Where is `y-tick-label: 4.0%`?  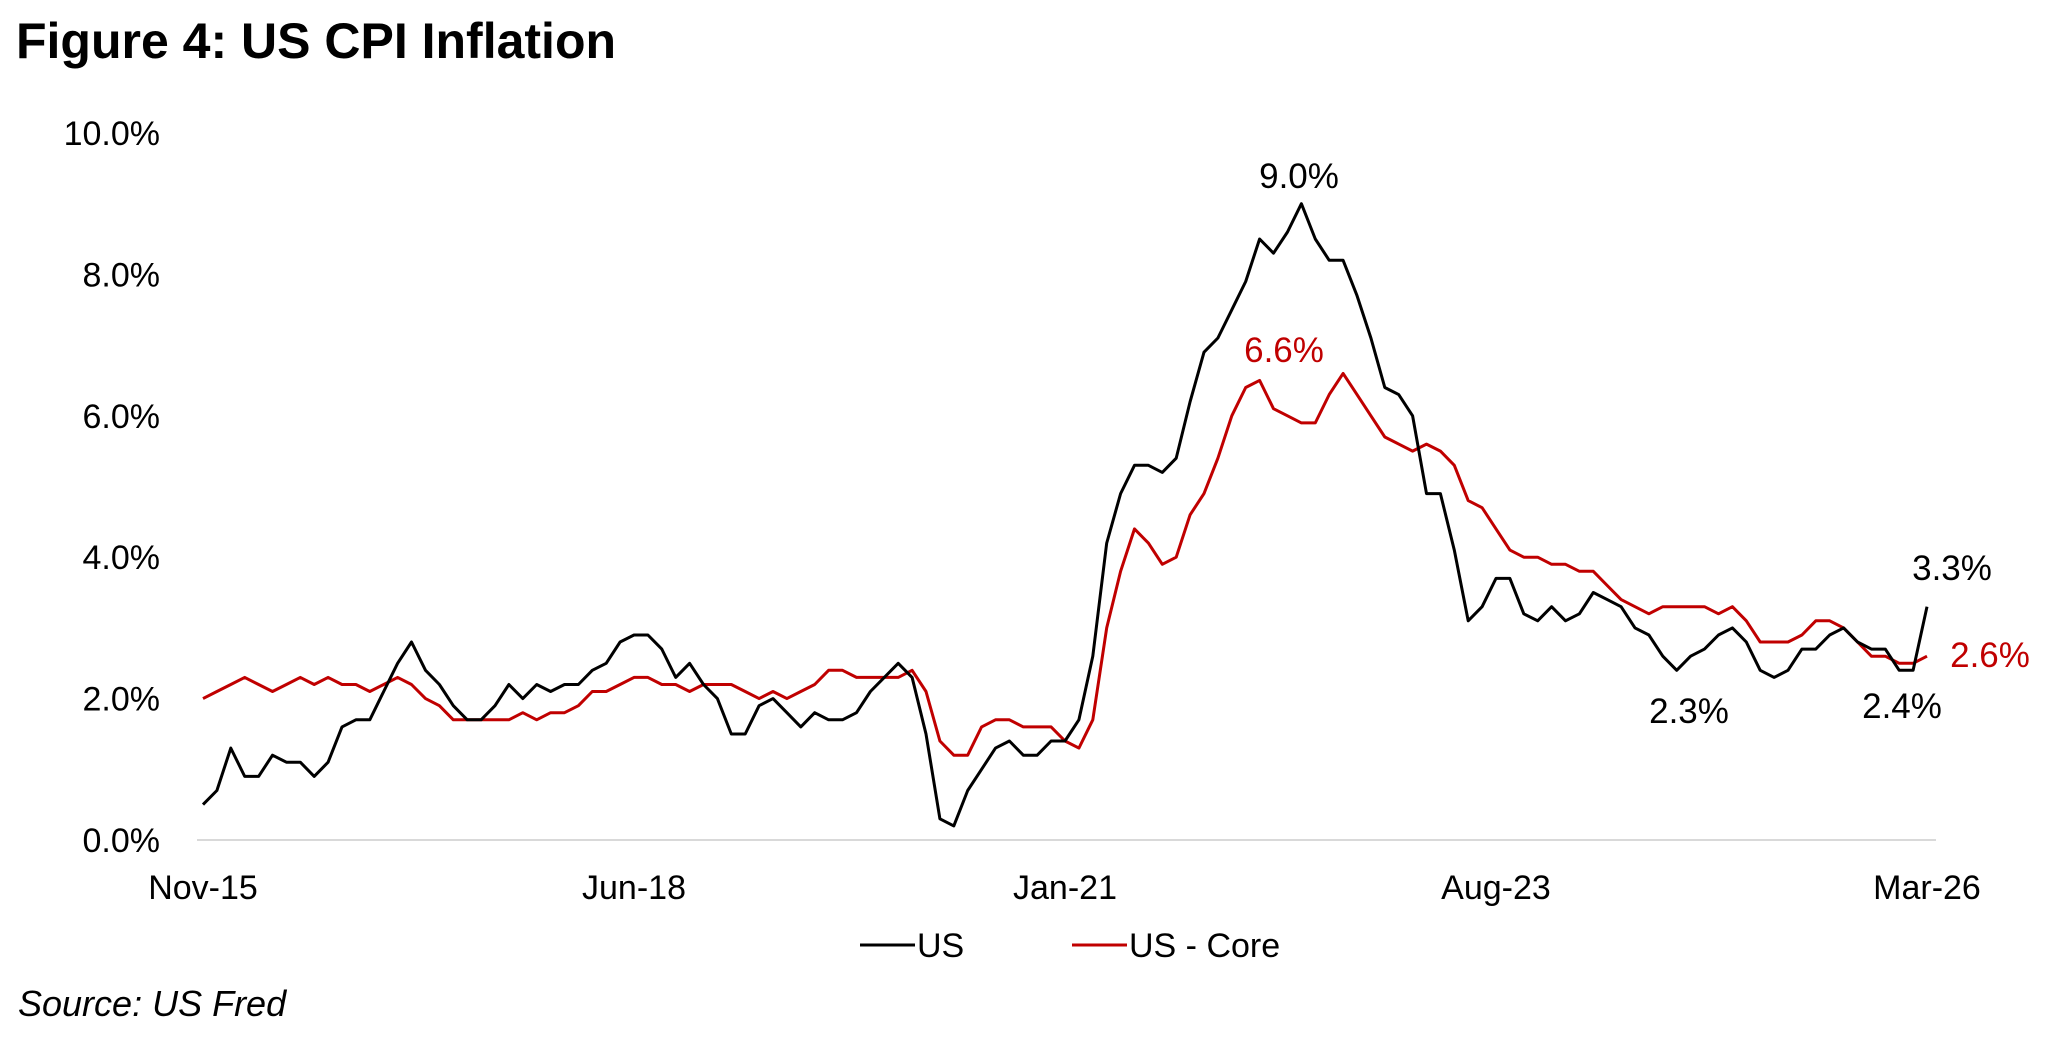
y-tick-label: 4.0% is located at coordinates (122, 558).